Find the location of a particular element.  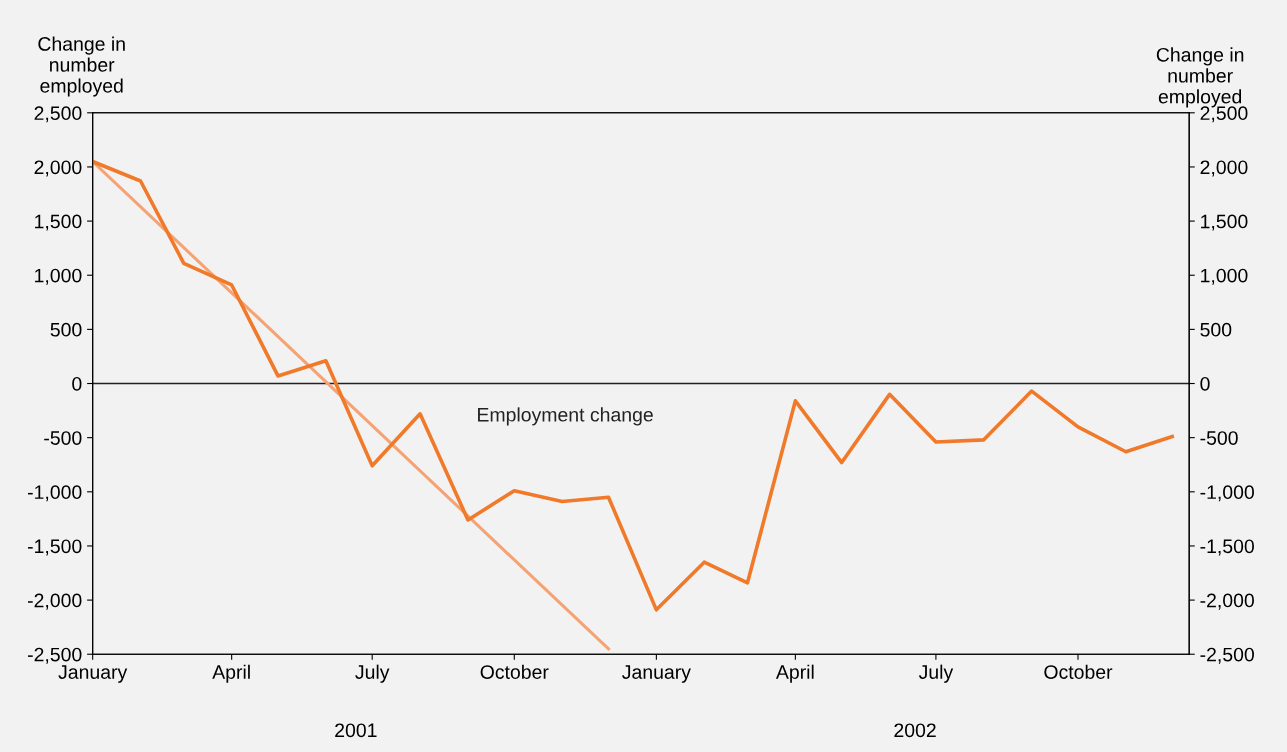

y-tick-label: 1,500 is located at coordinates (58, 222).